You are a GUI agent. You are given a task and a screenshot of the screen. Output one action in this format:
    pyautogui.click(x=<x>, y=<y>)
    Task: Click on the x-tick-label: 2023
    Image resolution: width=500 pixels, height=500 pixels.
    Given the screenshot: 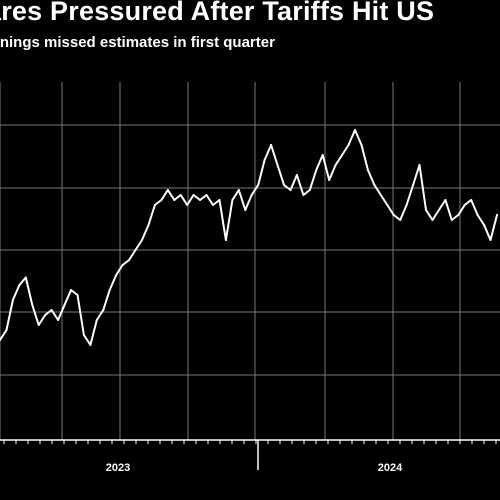 What is the action you would take?
    pyautogui.click(x=118, y=468)
    